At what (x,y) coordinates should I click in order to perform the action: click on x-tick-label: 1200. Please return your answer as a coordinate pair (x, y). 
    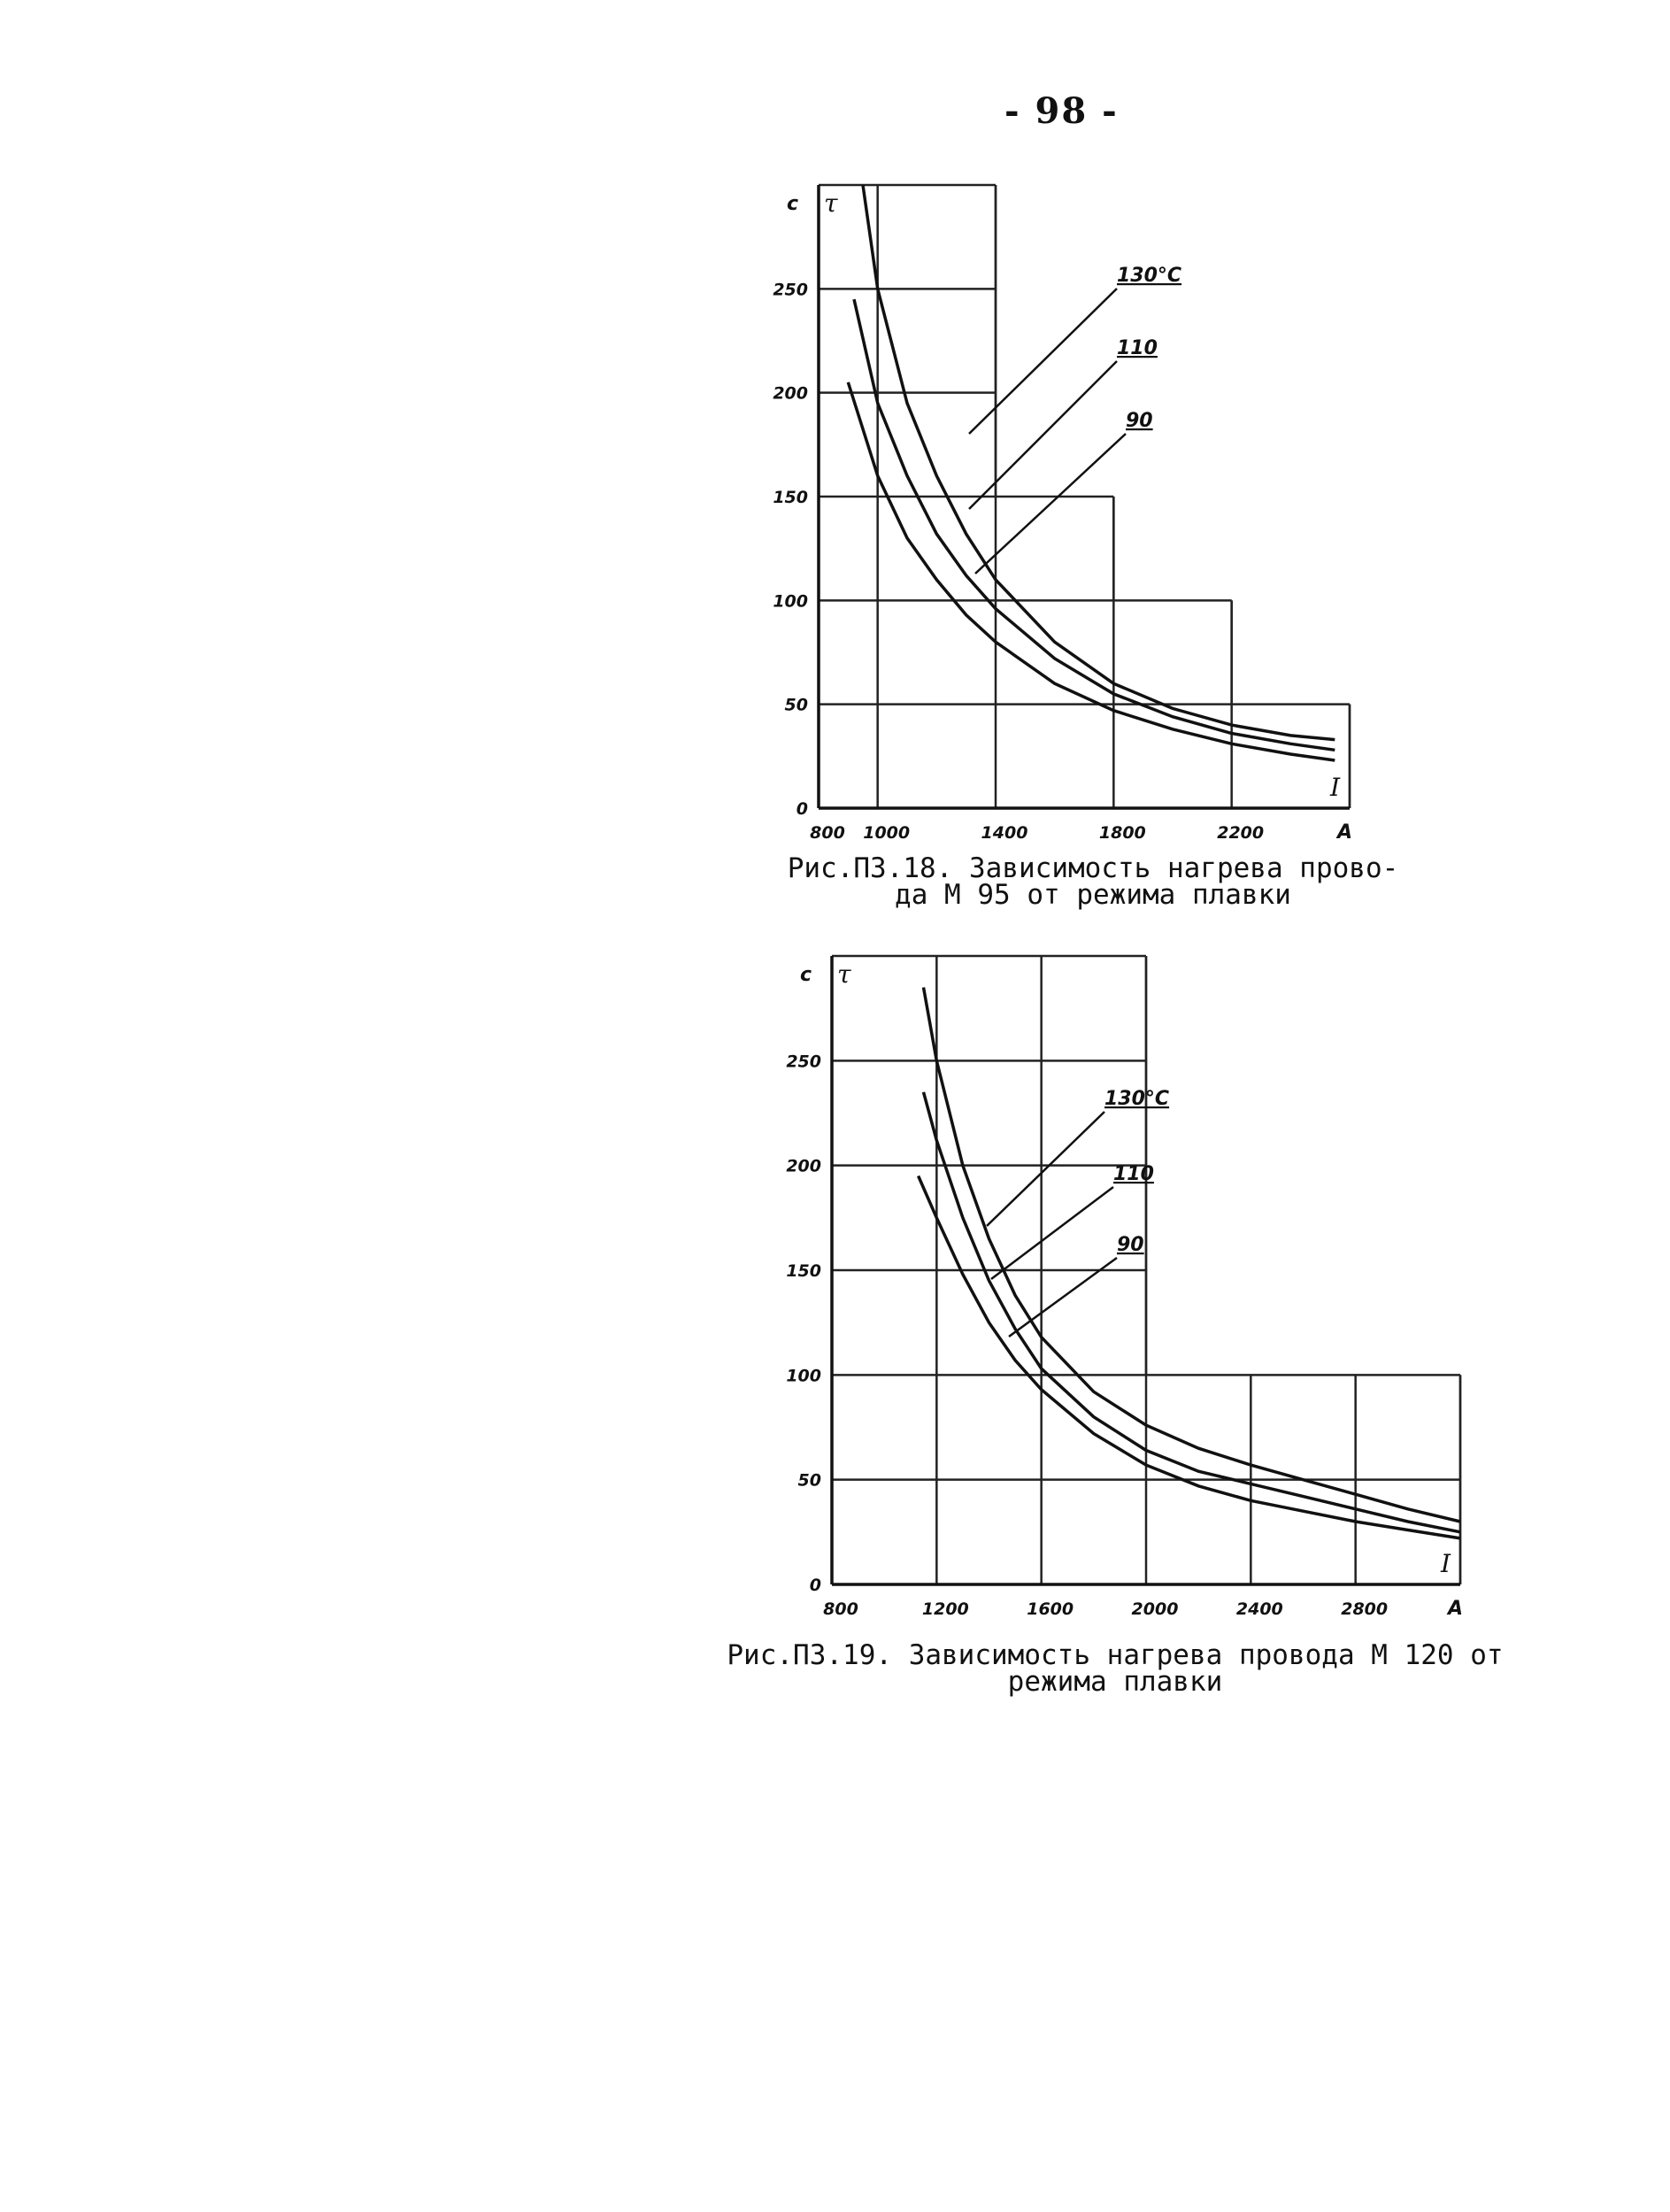
    Looking at the image, I should click on (945, 1609).